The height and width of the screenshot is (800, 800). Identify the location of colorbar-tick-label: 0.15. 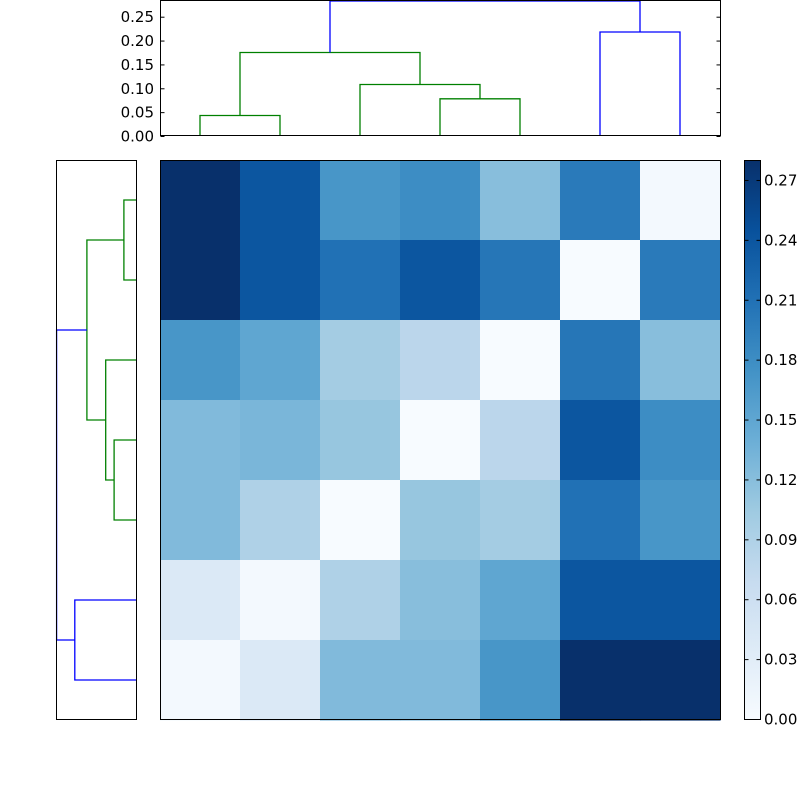
(780, 420).